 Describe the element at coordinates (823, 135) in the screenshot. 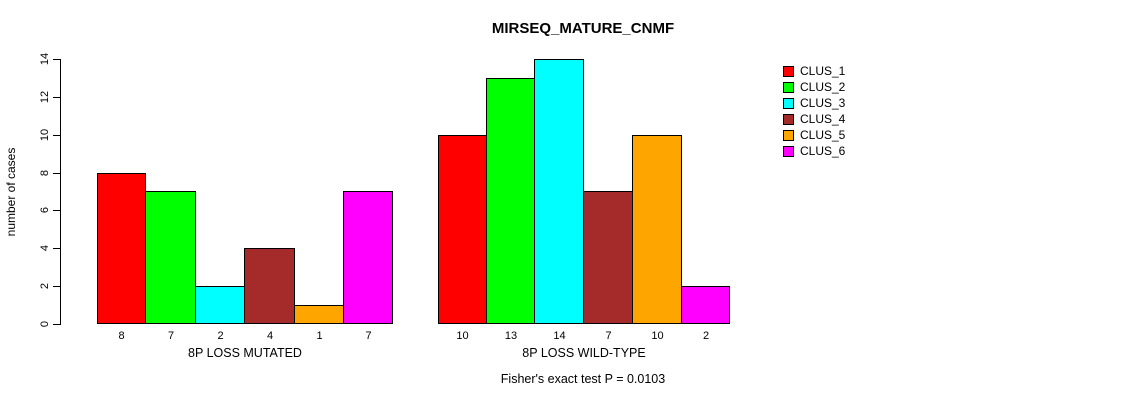

I see `legend-label: CLUS_5` at that location.